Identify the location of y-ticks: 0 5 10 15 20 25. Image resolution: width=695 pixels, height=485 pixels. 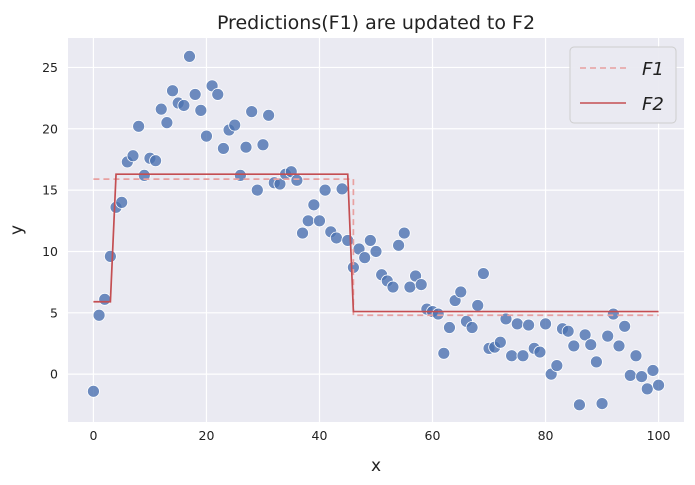
(50, 221).